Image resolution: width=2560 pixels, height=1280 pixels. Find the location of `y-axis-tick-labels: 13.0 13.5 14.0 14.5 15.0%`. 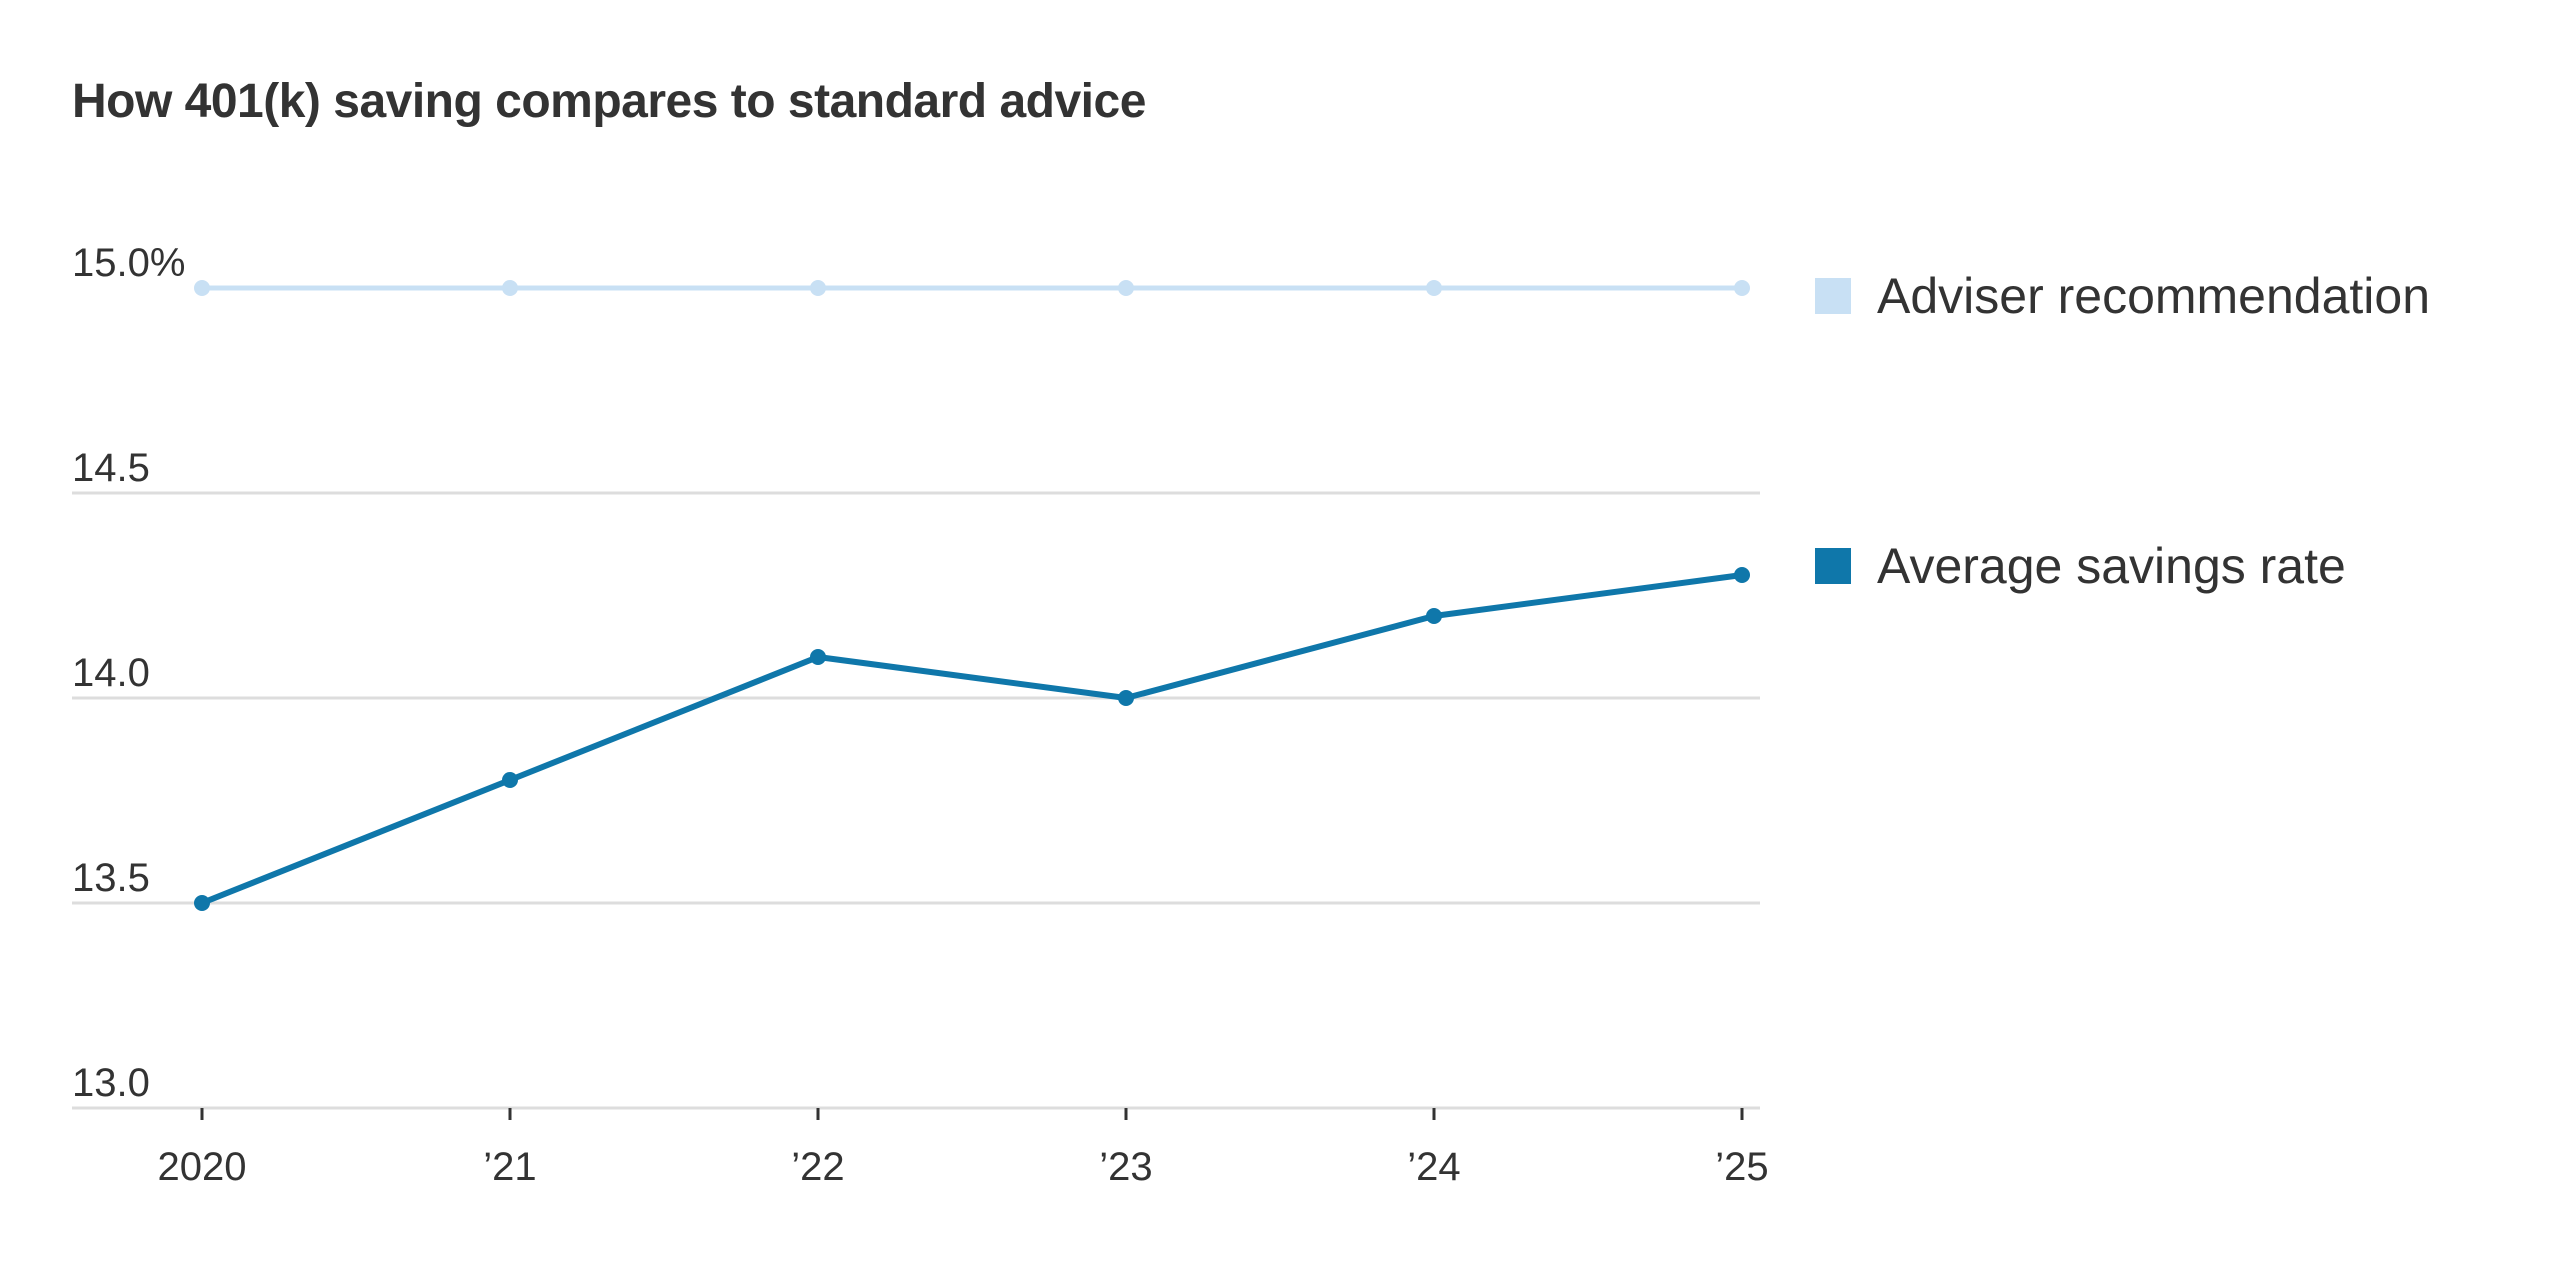

y-axis-tick-labels: 13.0 13.5 14.0 14.5 15.0% is located at coordinates (128, 673).